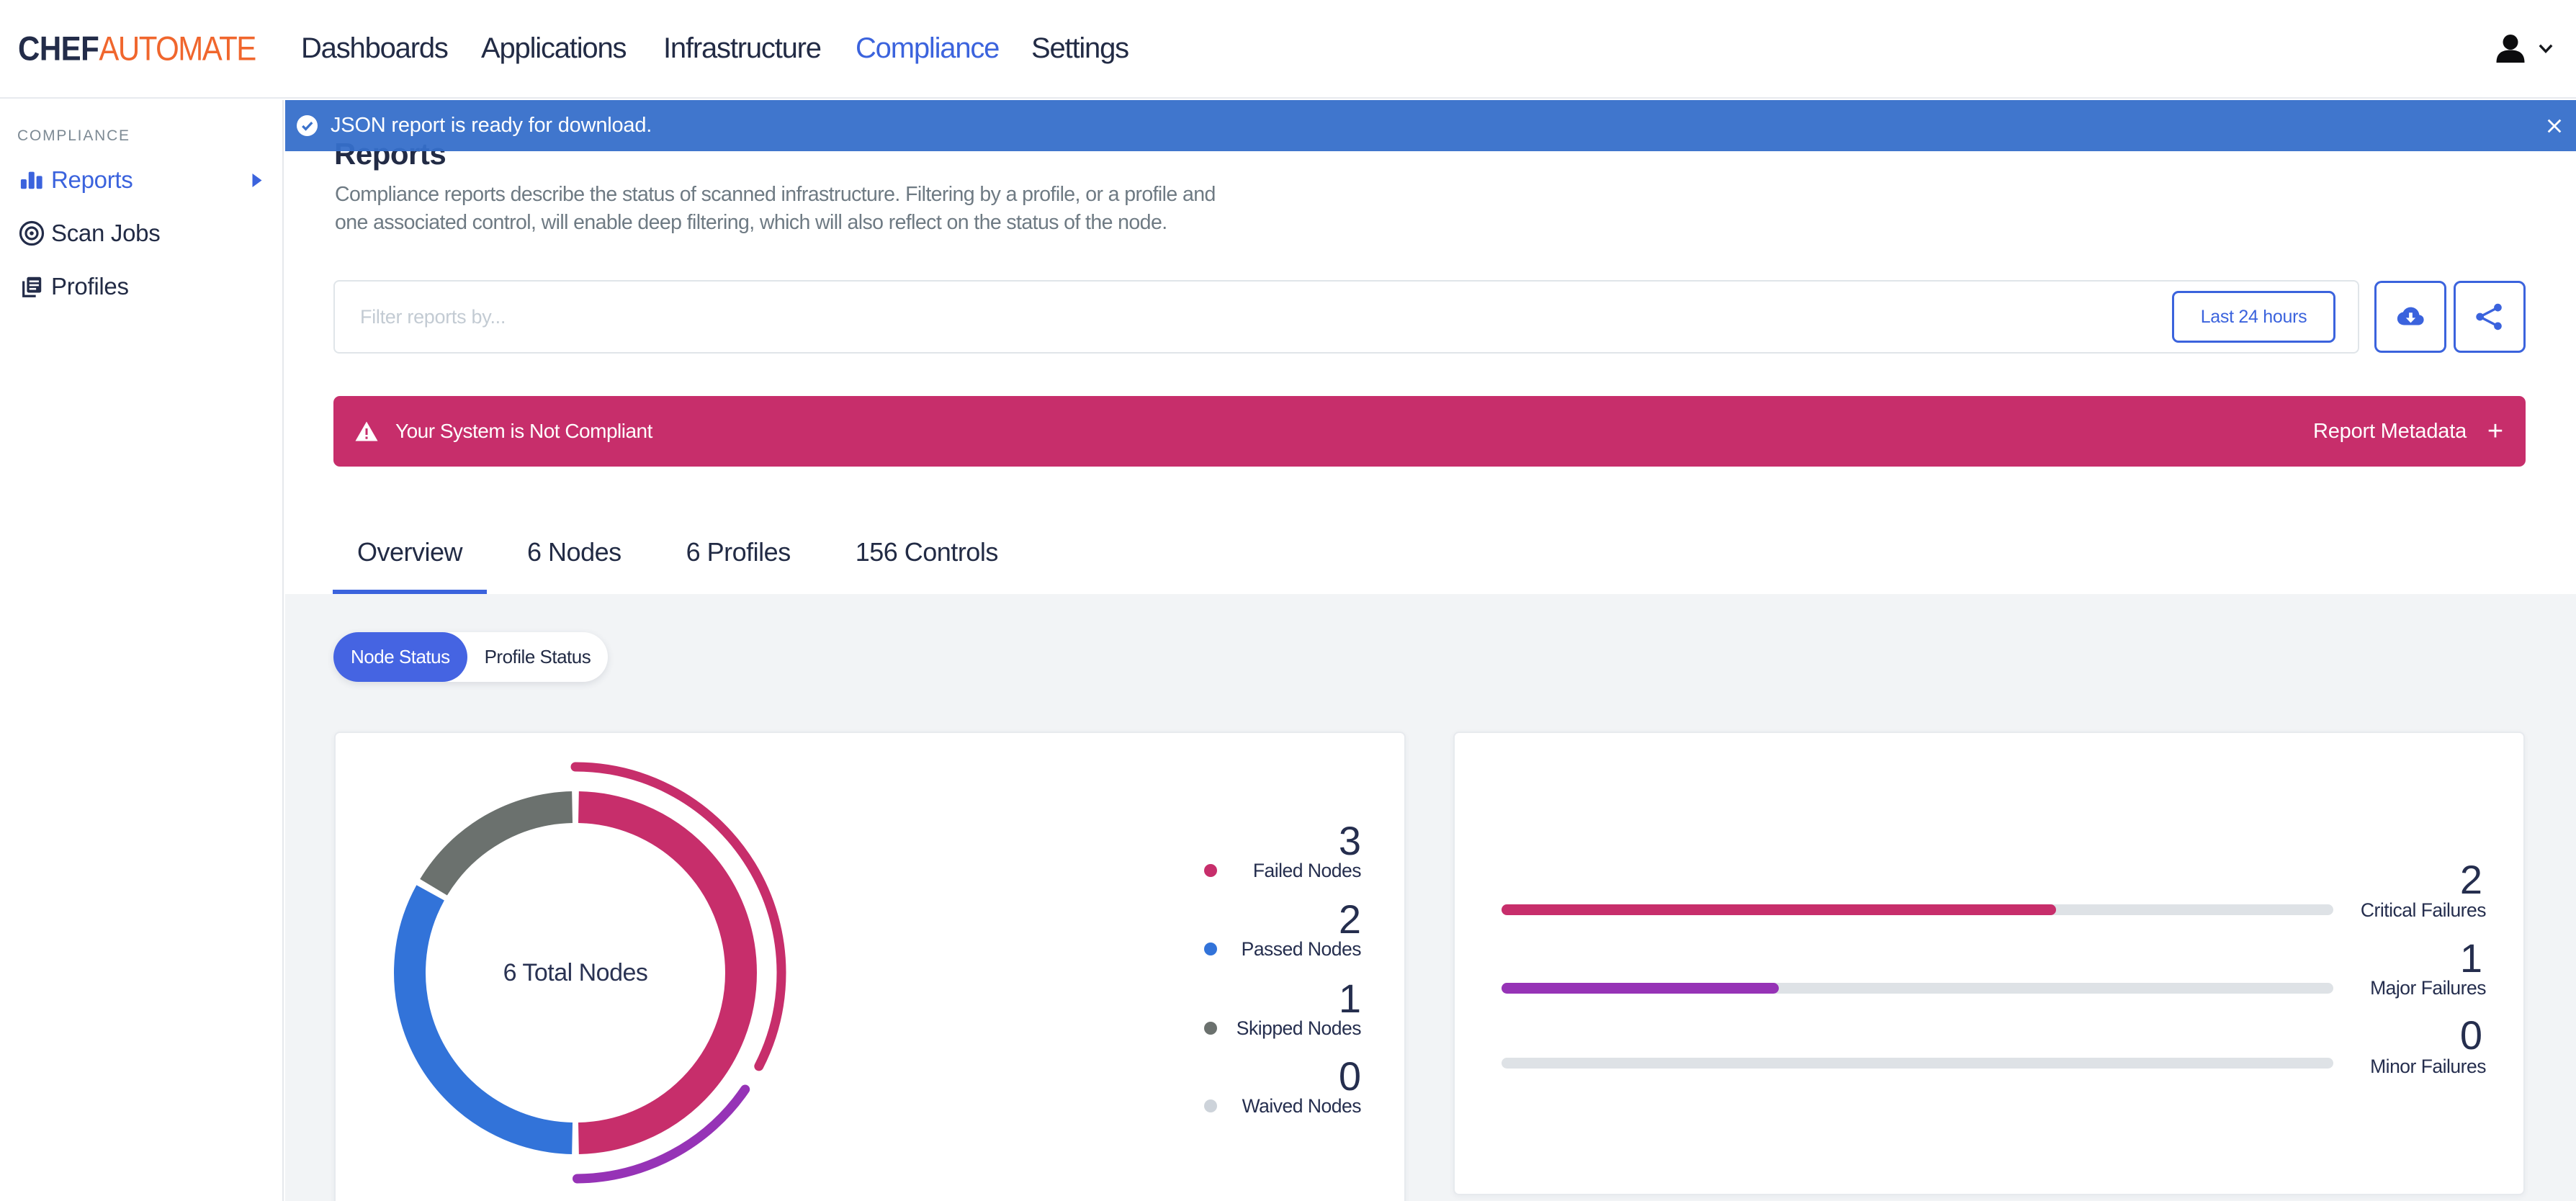  I want to click on report-metadata-label: Report Metadata, so click(2389, 431).